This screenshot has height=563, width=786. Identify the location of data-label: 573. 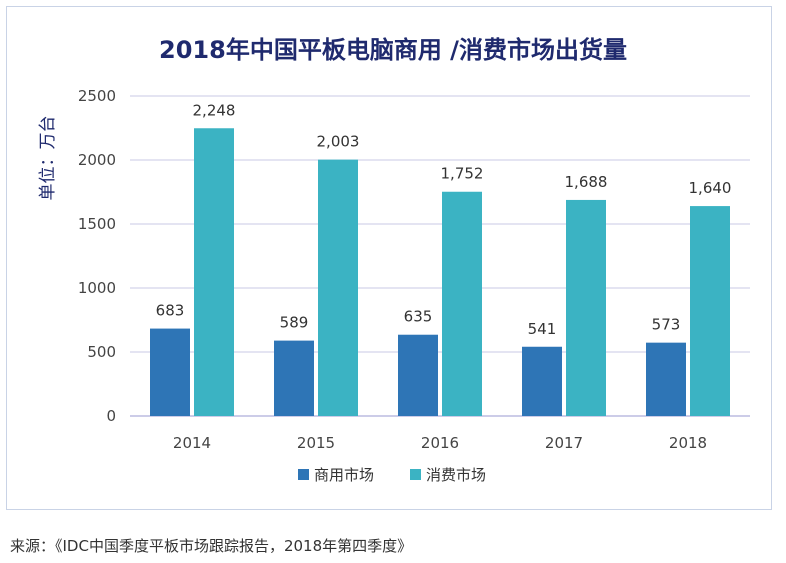
(666, 325).